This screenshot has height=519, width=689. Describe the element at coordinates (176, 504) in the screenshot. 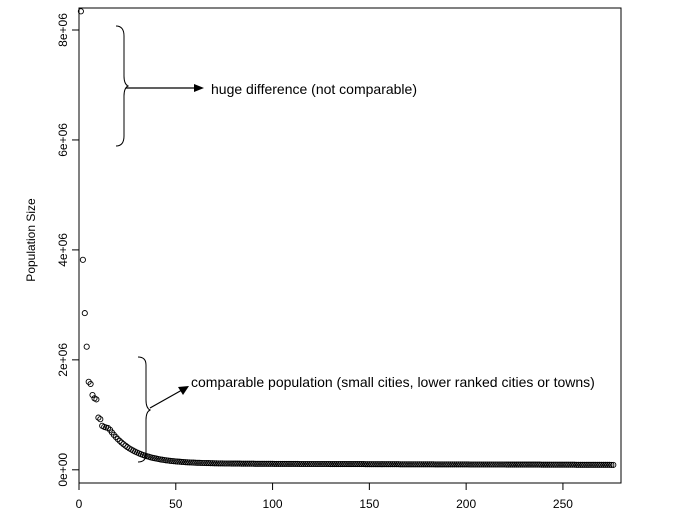

I see `x-tick-label: 50` at that location.